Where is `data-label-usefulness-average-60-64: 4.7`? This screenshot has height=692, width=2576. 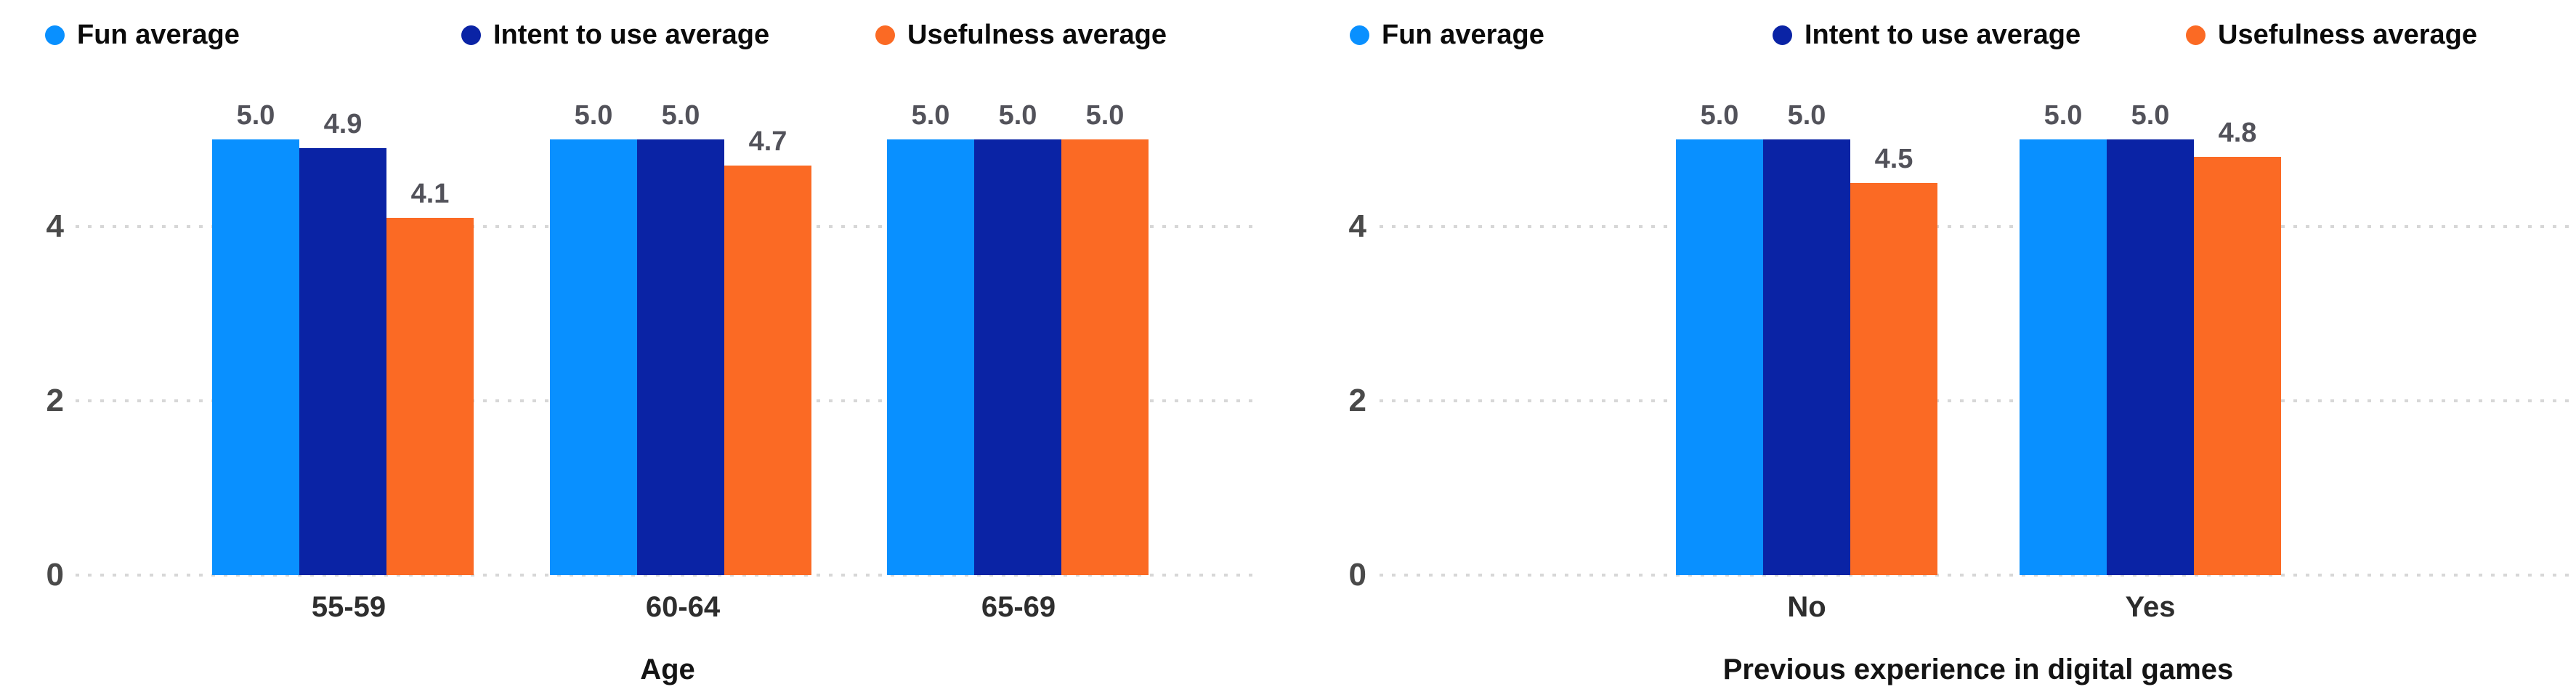
data-label-usefulness-average-60-64: 4.7 is located at coordinates (767, 141).